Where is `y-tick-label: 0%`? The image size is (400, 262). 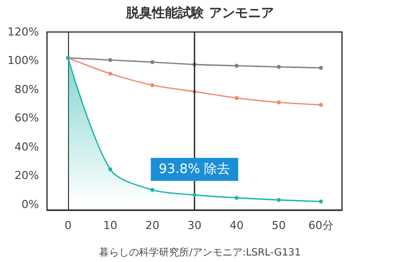 y-tick-label: 0% is located at coordinates (30, 204).